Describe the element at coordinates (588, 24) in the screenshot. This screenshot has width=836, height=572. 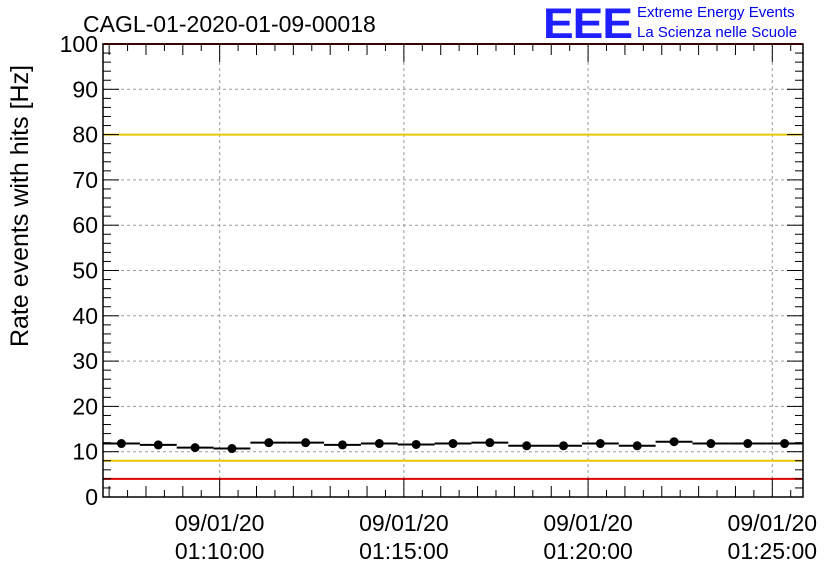
I see `eee-logo-mark: EEE` at that location.